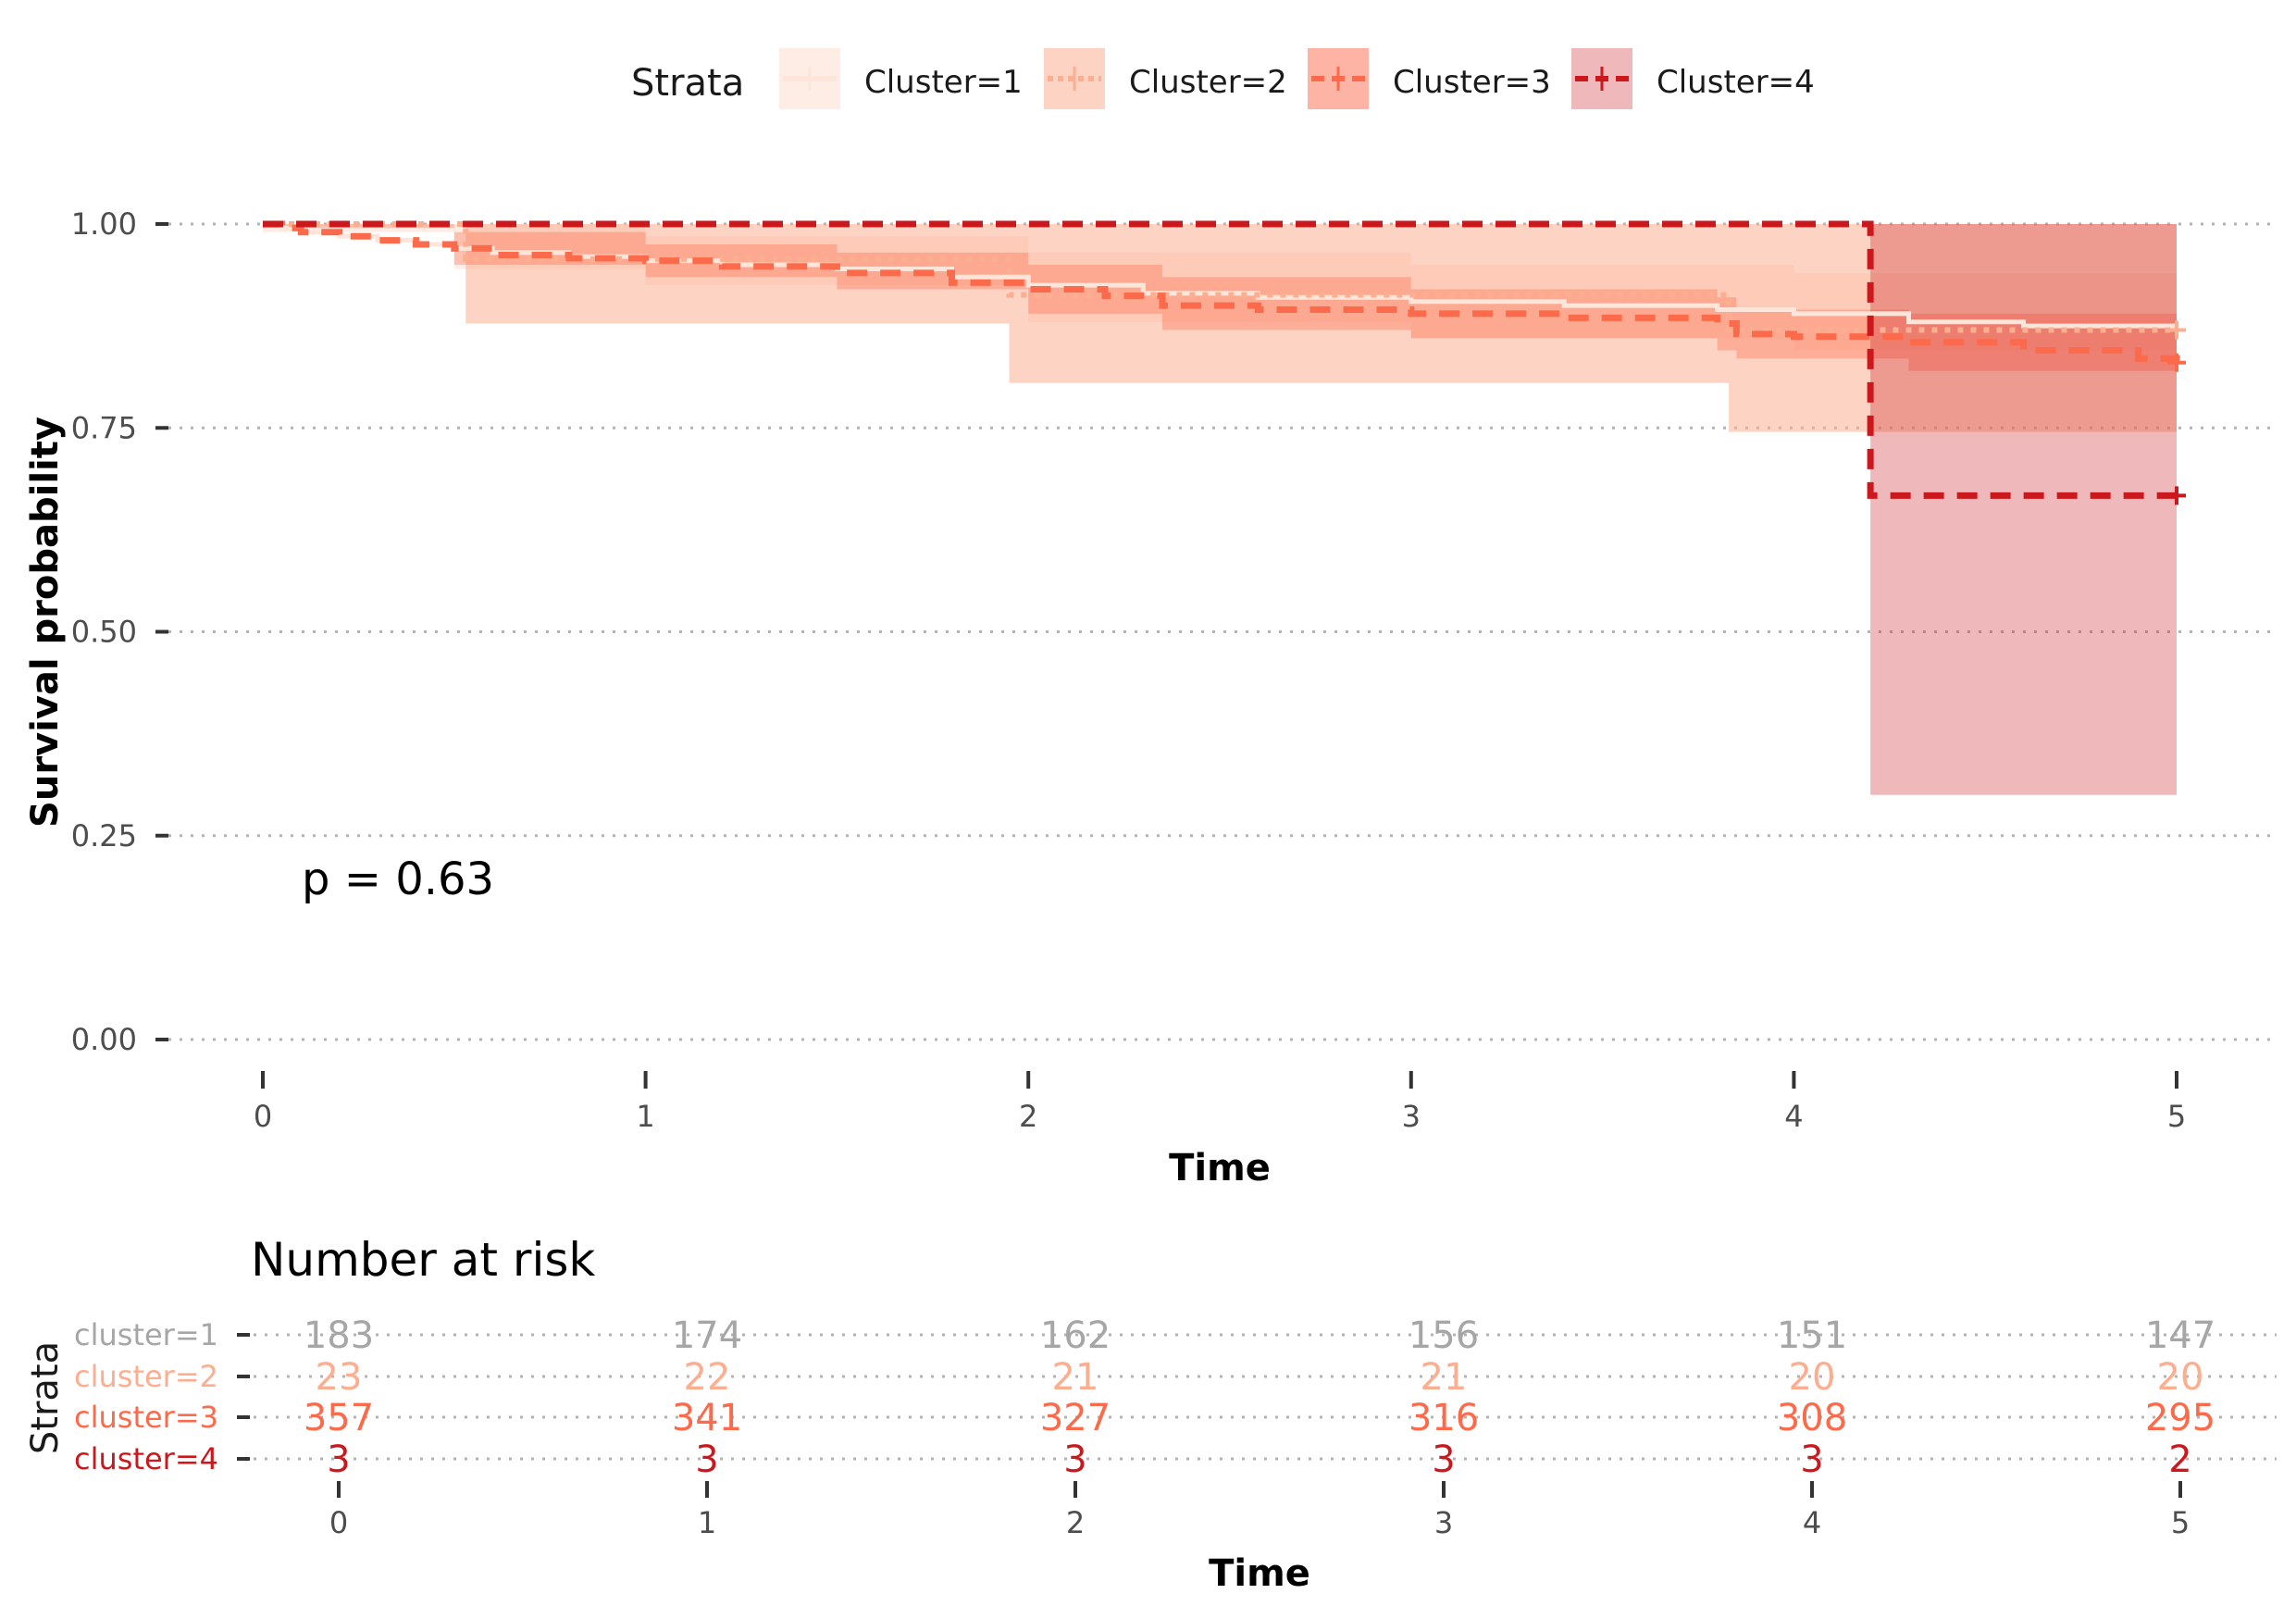 The image size is (2296, 1619). I want to click on risk-count: 327, so click(1075, 1418).